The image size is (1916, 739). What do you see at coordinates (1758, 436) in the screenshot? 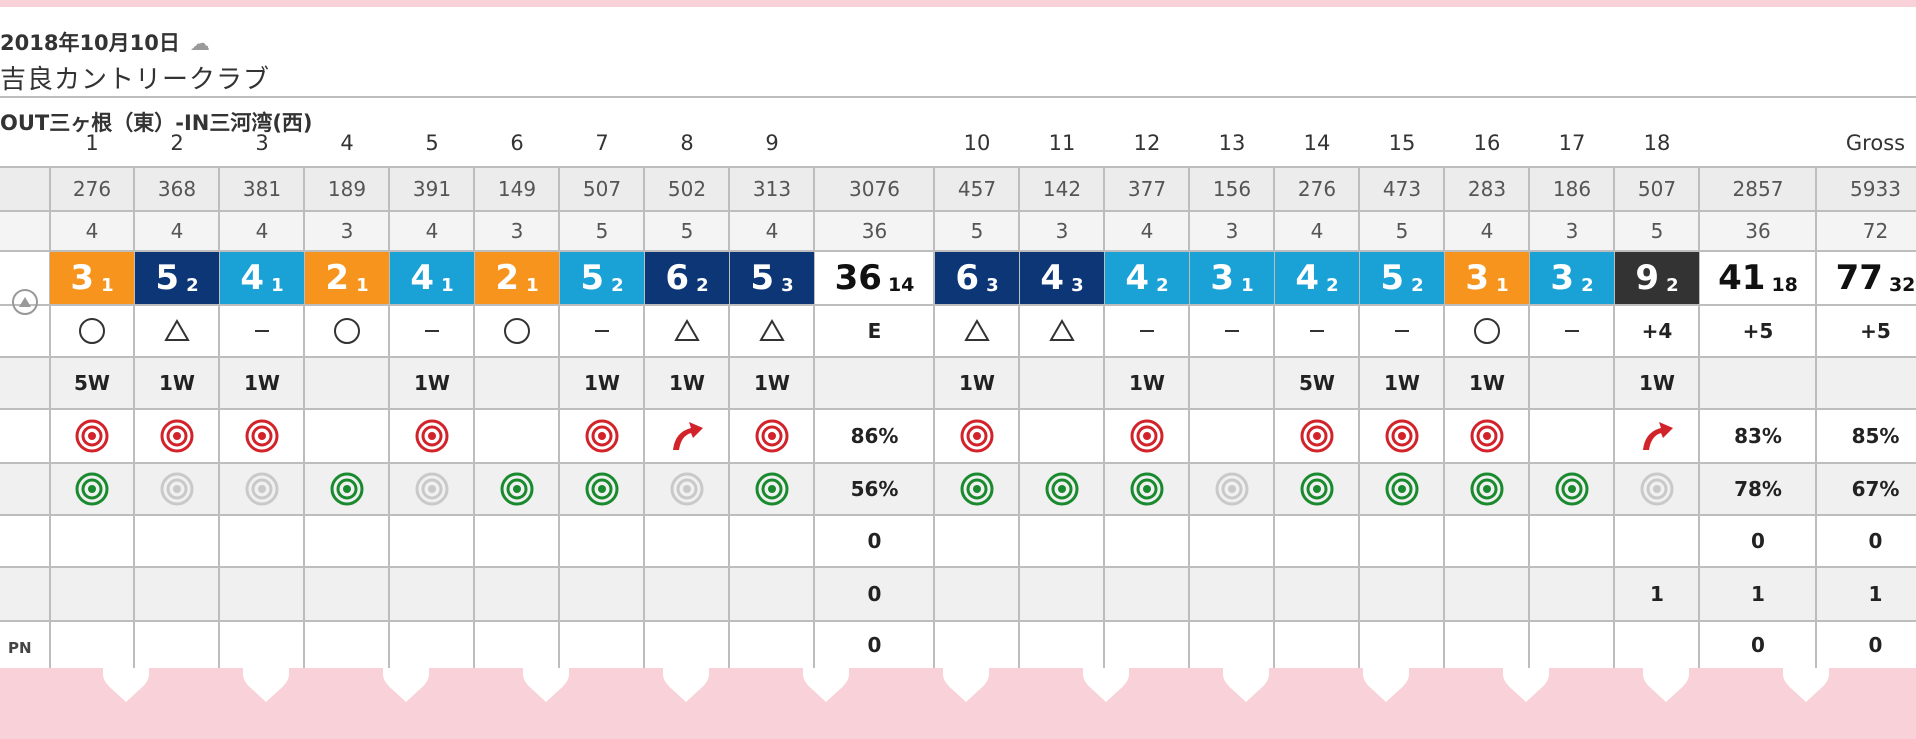
I see `fairway-pct-cell: 83%` at bounding box center [1758, 436].